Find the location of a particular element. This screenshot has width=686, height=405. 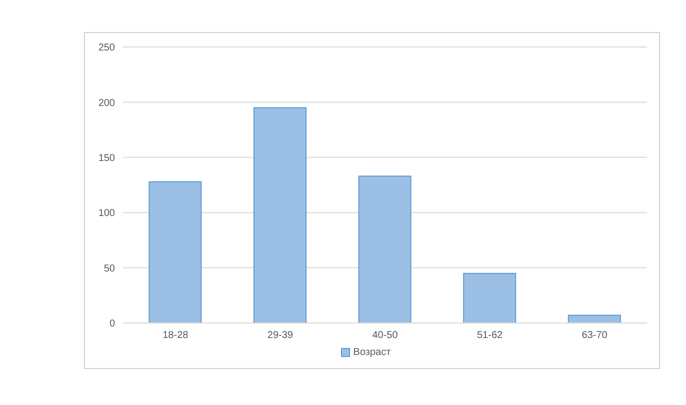

y-tick-label: 200 is located at coordinates (107, 103).